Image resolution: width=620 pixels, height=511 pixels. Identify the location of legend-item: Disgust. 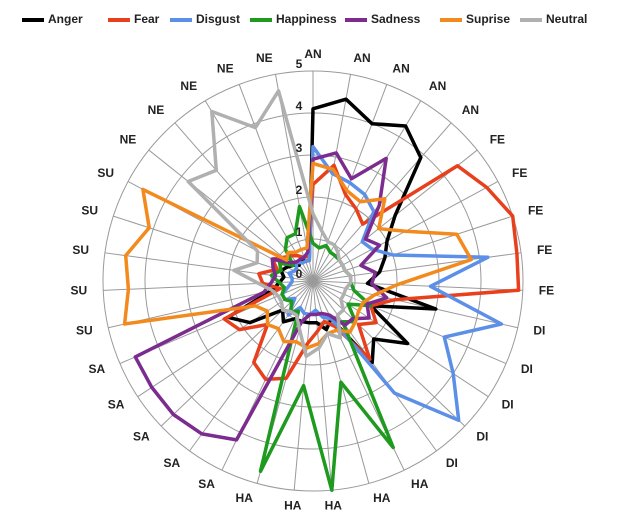
(205, 19).